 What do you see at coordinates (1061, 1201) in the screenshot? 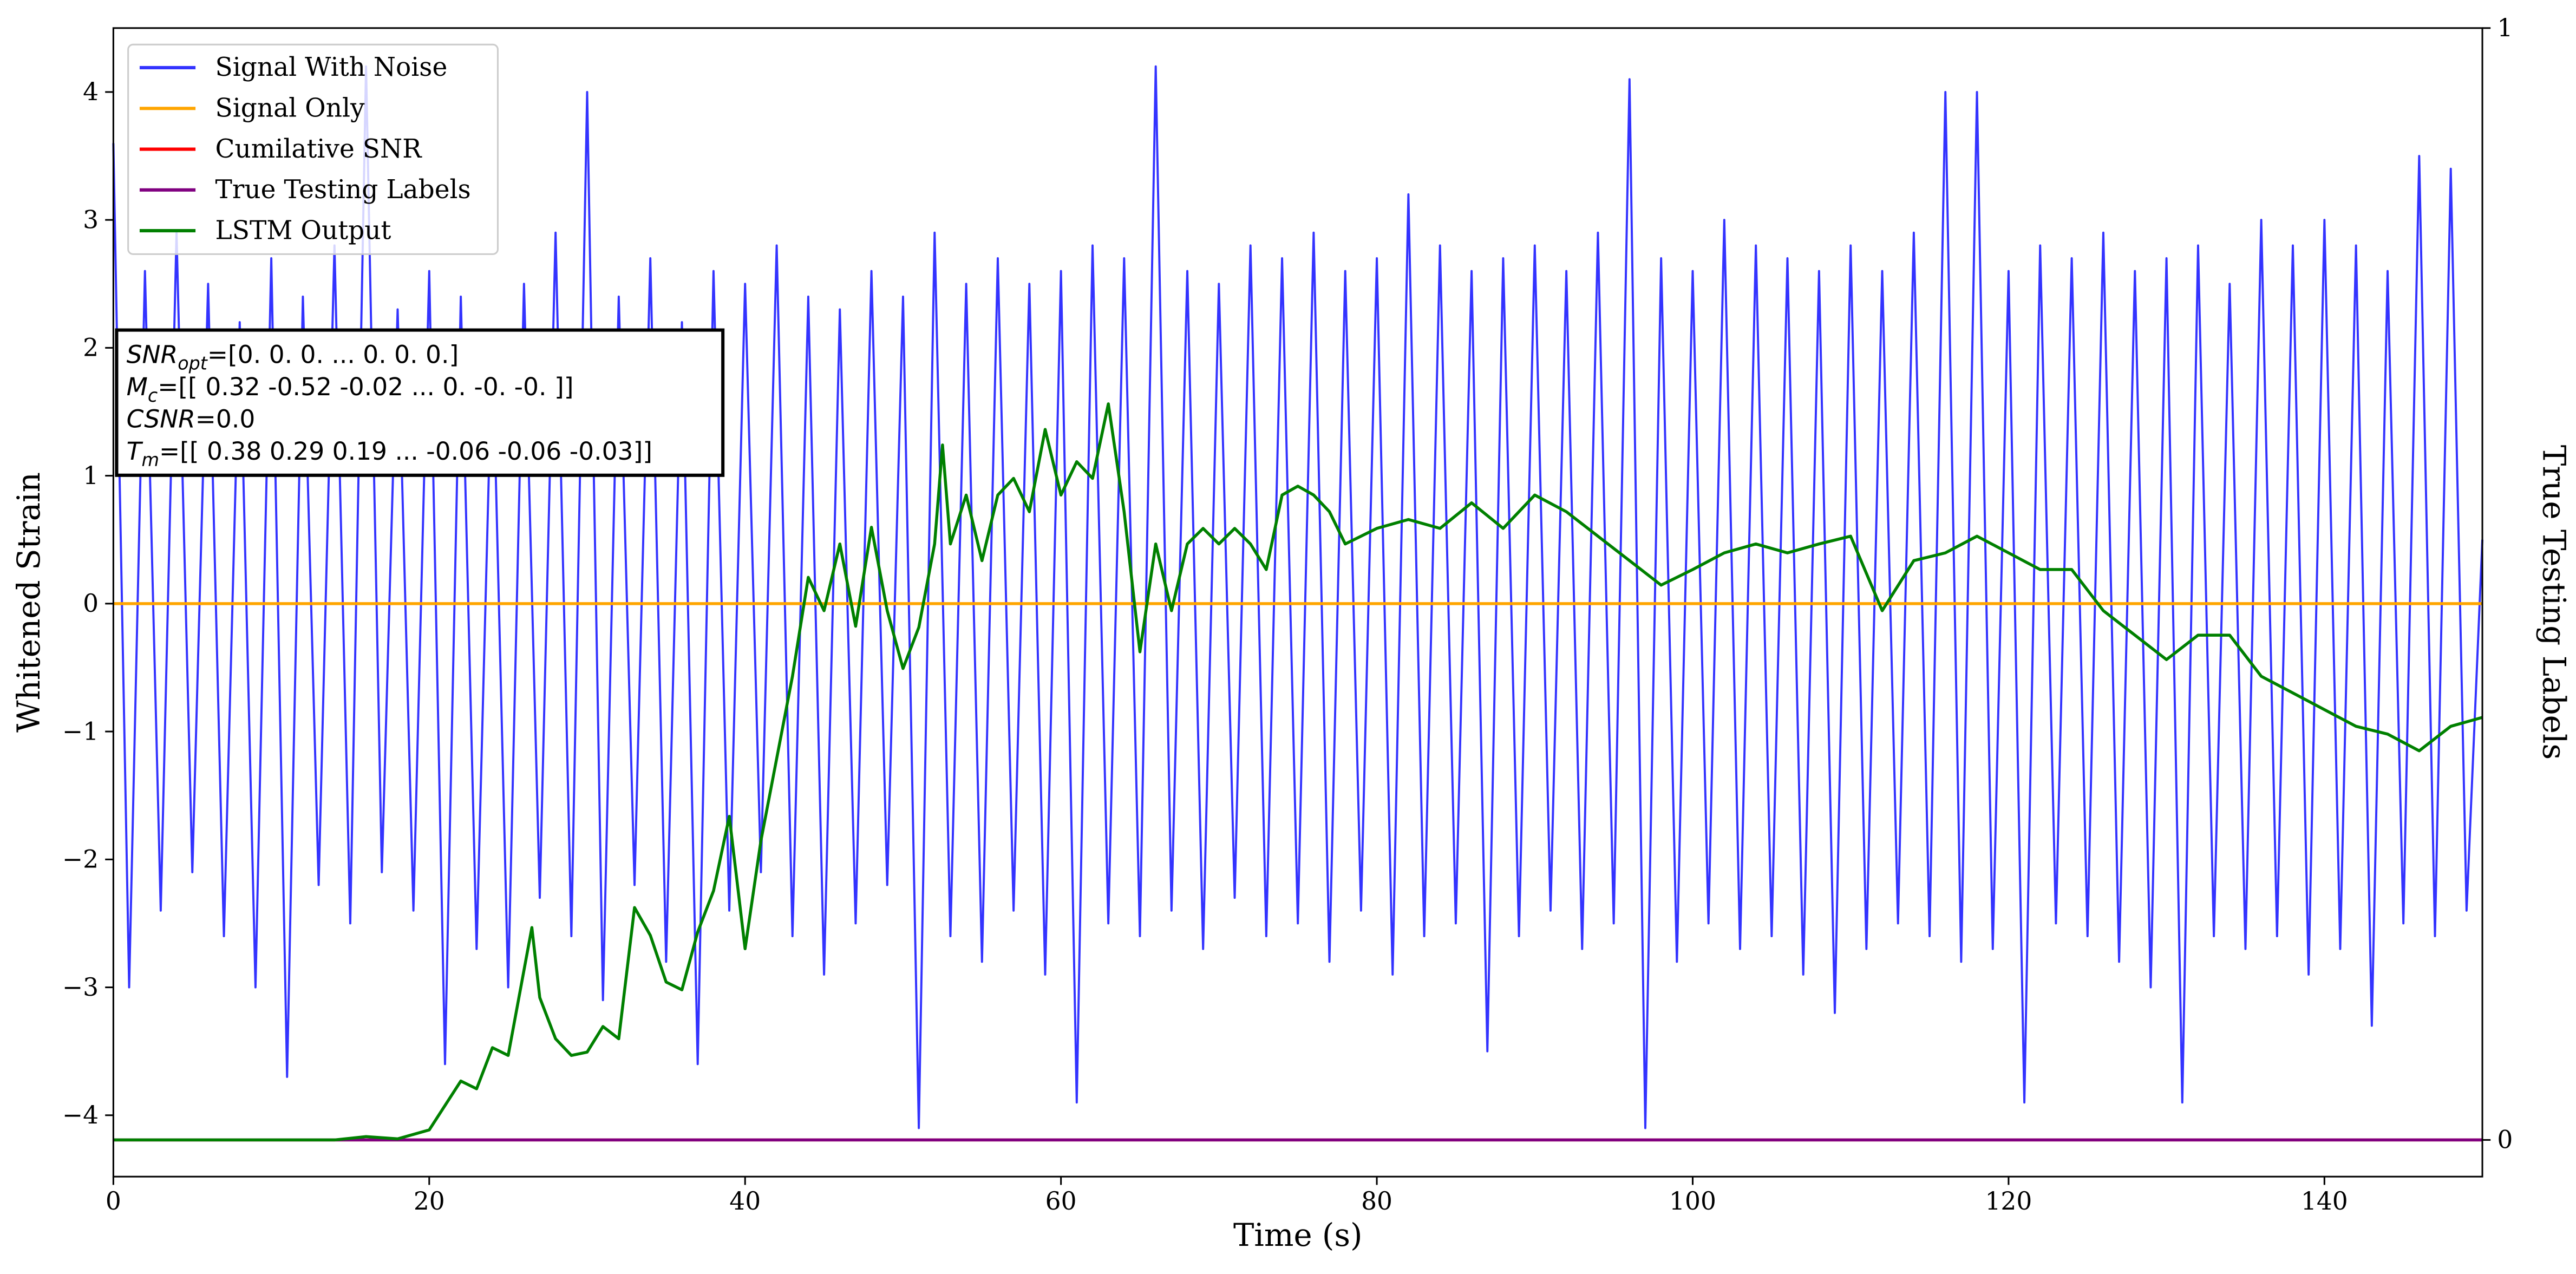
I see `x-tick-label: 60` at bounding box center [1061, 1201].